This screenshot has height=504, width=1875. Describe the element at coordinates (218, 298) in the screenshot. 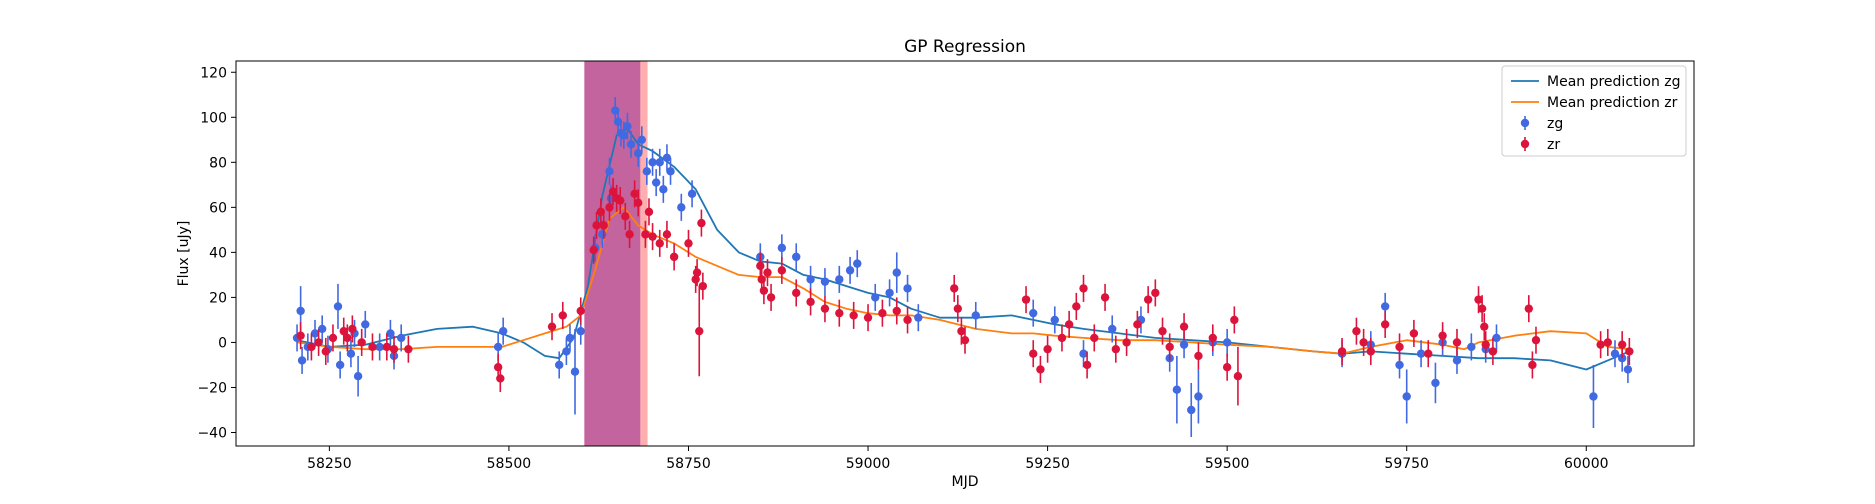

I see `y-tick-label: 20` at that location.